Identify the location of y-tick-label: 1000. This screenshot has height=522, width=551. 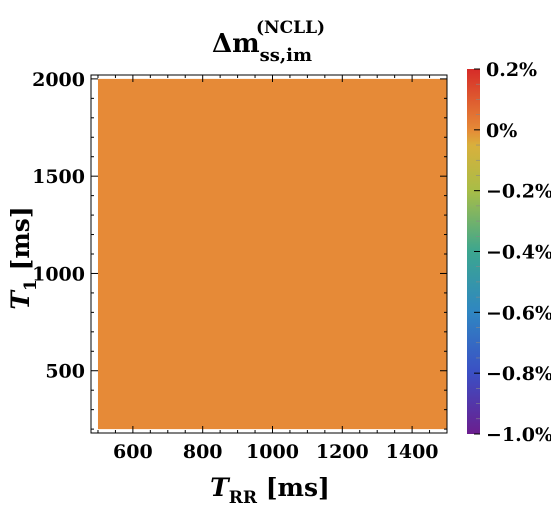
(58, 274).